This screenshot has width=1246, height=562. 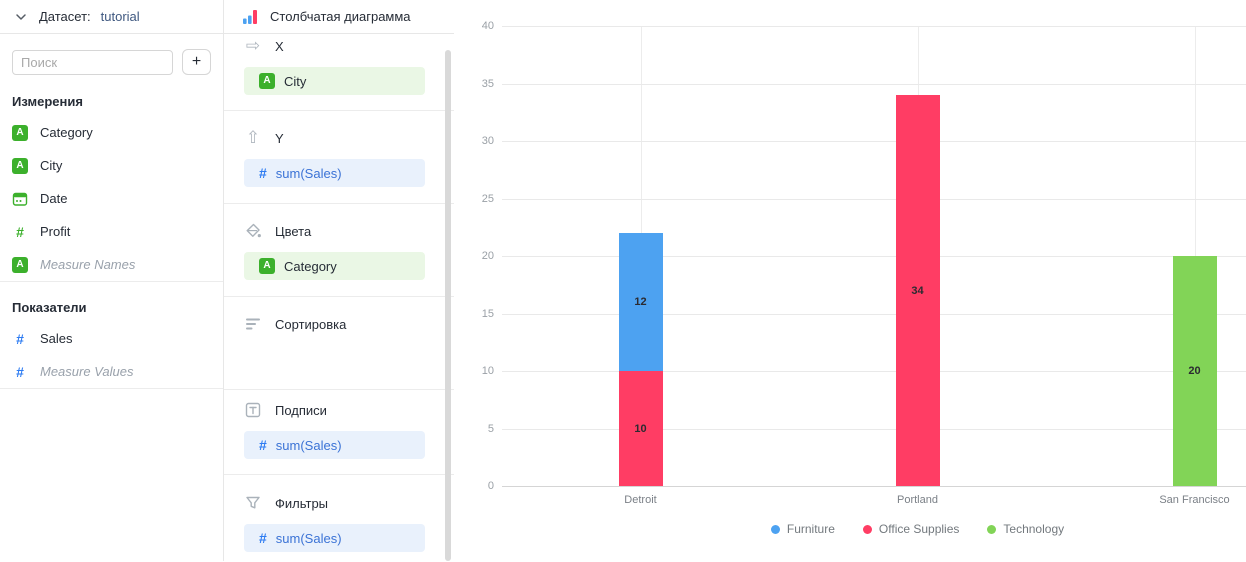 What do you see at coordinates (51, 165) in the screenshot?
I see `field-label: City` at bounding box center [51, 165].